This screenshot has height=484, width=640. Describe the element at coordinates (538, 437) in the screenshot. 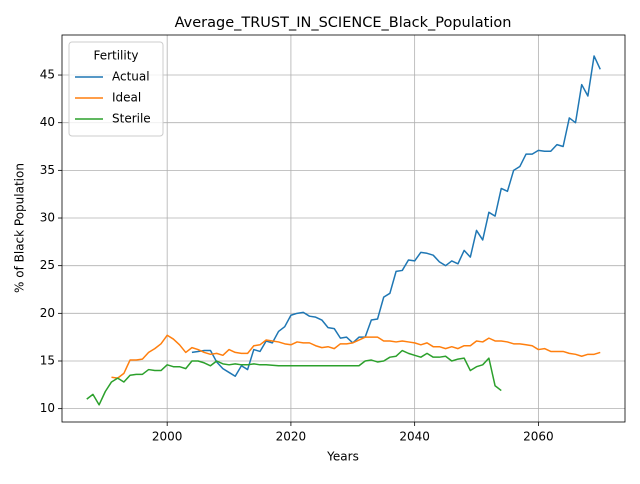

I see `x-tick-label: 2060` at that location.